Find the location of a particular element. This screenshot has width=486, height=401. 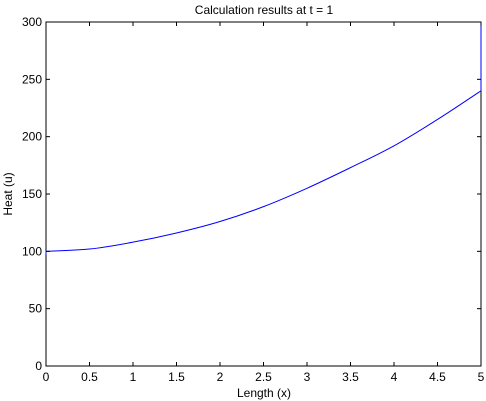

x-tick-label: 1 is located at coordinates (133, 377).